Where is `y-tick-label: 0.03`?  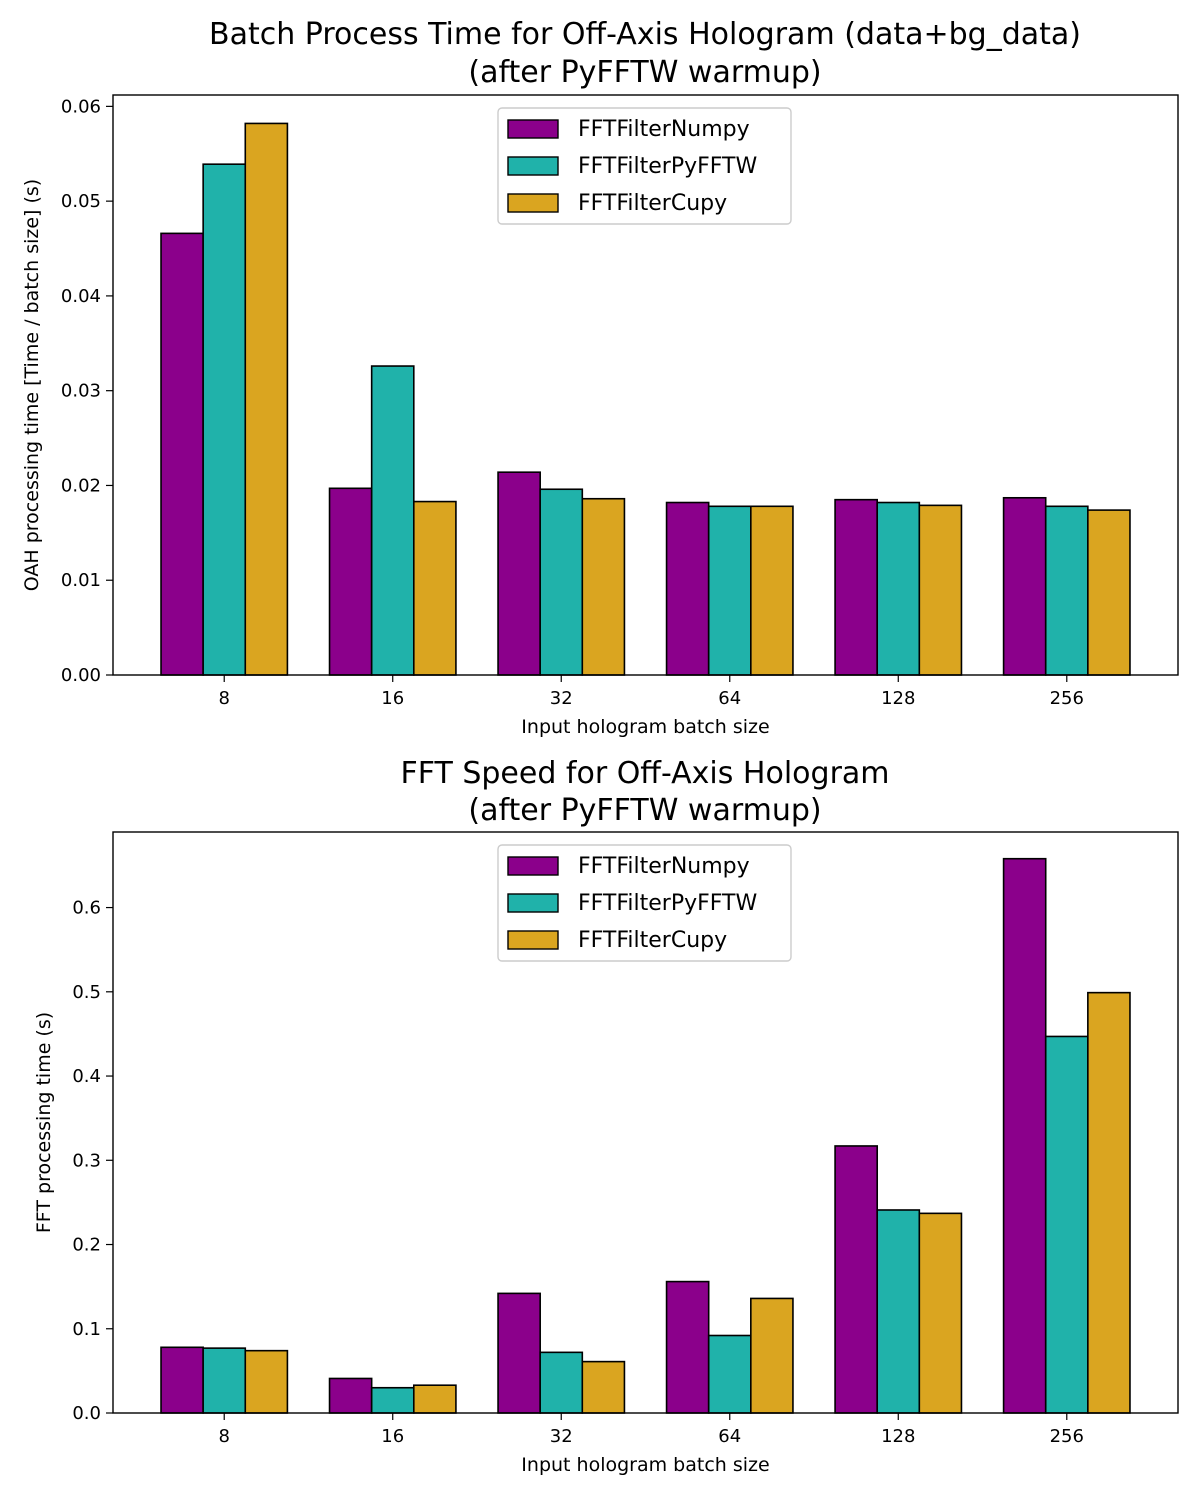
y-tick-label: 0.03 is located at coordinates (81, 391).